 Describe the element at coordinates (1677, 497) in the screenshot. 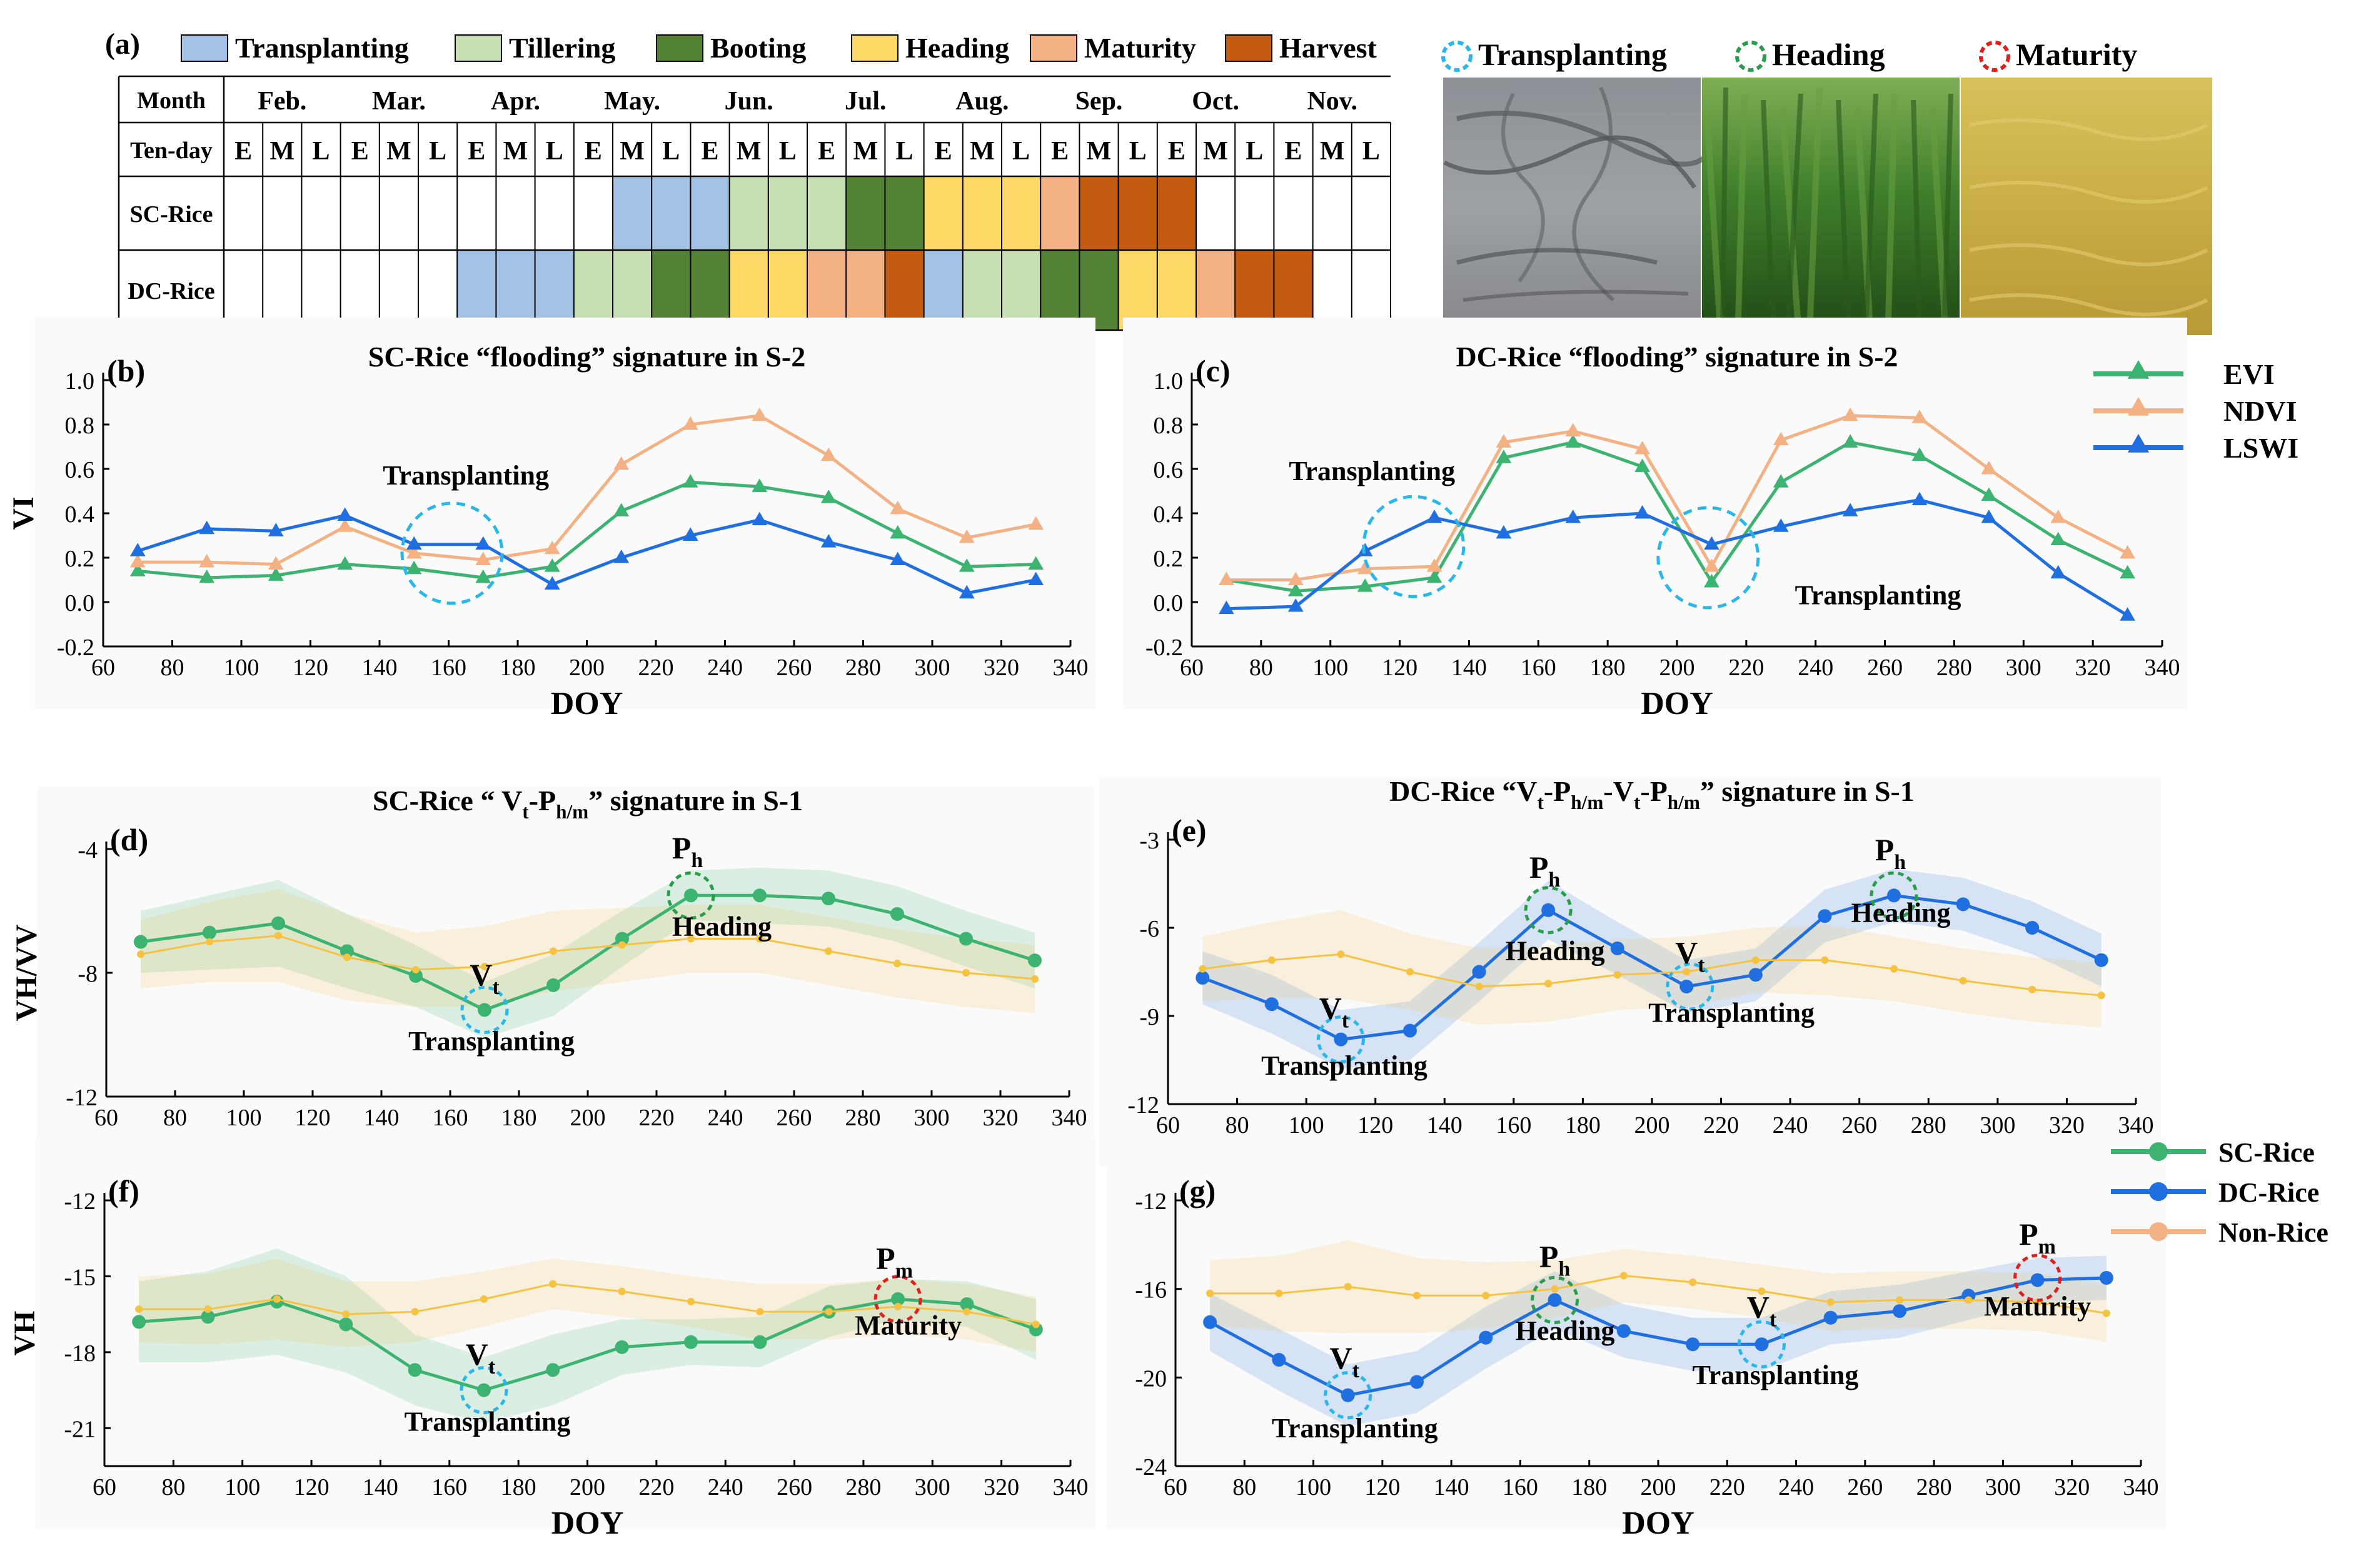

I see `series-line-ndvi` at that location.